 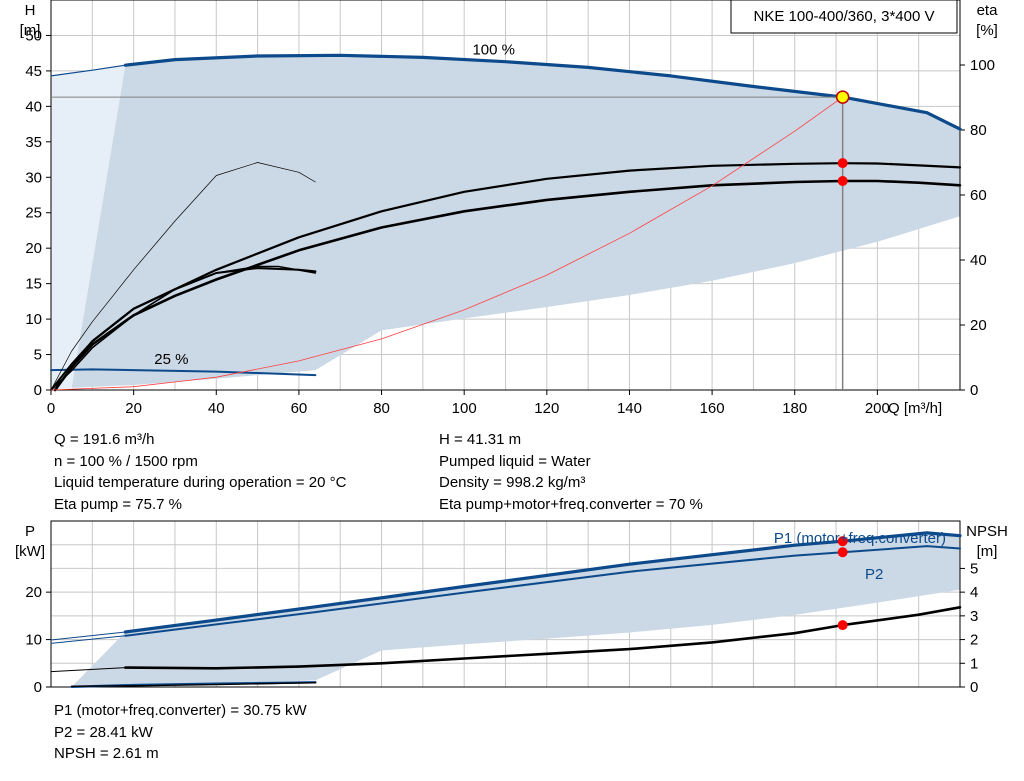 What do you see at coordinates (974, 568) in the screenshot?
I see `y2-tick-label: 5` at bounding box center [974, 568].